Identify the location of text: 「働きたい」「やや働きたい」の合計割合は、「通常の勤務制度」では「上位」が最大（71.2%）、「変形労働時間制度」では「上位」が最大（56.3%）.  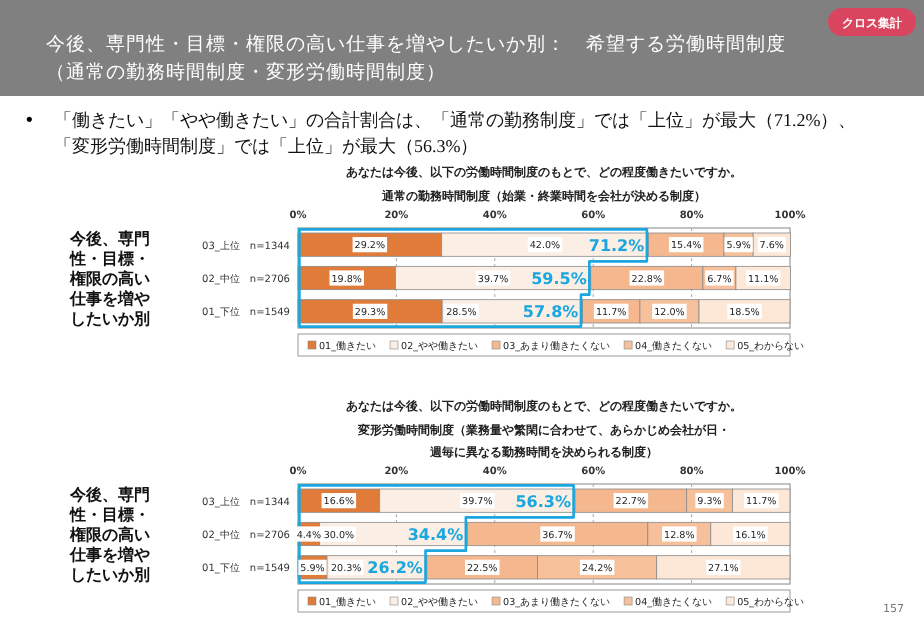
(455, 133).